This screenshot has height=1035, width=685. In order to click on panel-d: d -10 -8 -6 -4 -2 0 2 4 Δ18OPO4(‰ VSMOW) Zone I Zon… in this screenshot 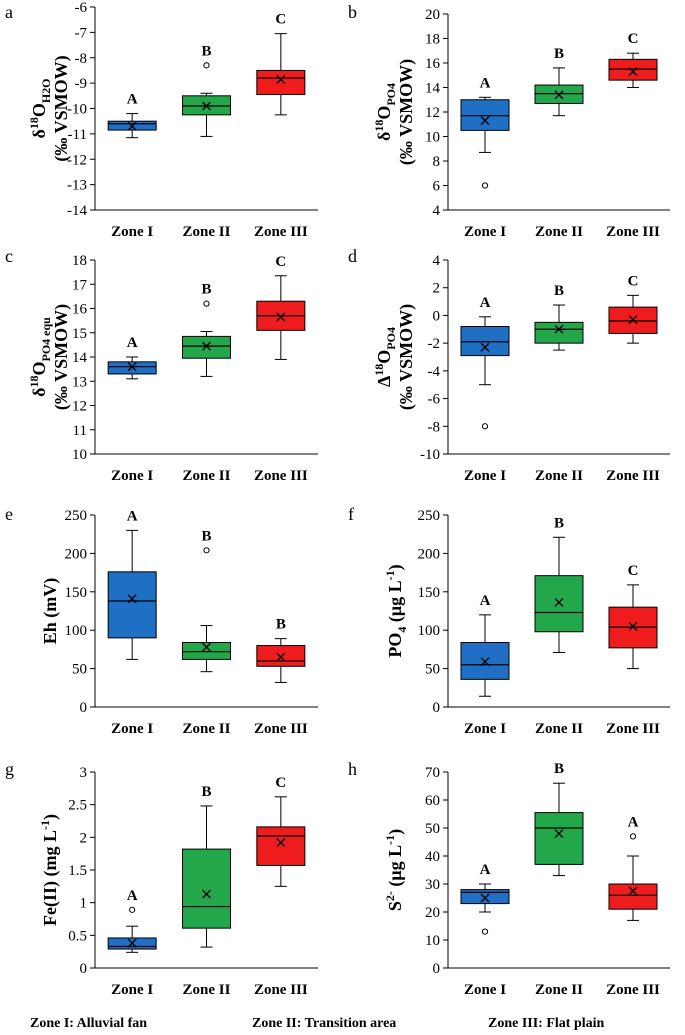, I will do `click(509, 365)`.